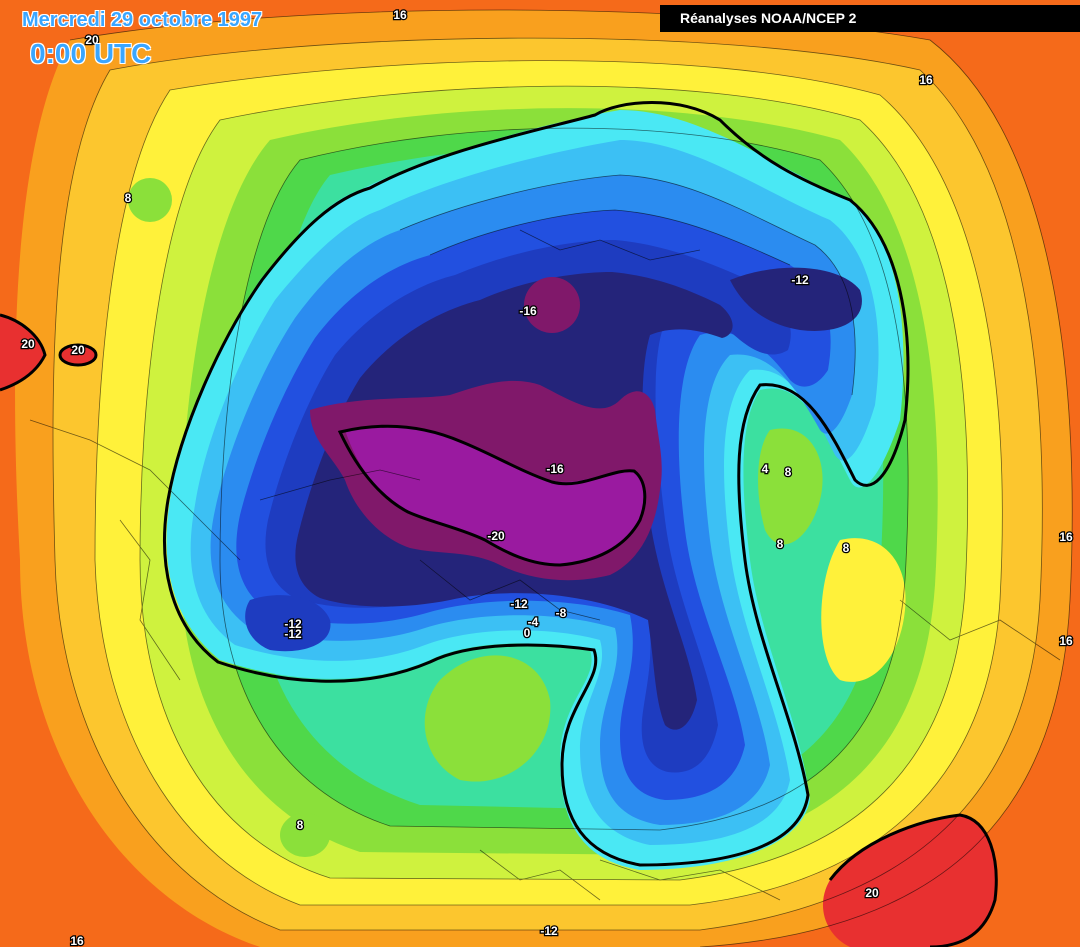  What do you see at coordinates (790, 486) in the screenshot?
I see `green-pocket-east` at bounding box center [790, 486].